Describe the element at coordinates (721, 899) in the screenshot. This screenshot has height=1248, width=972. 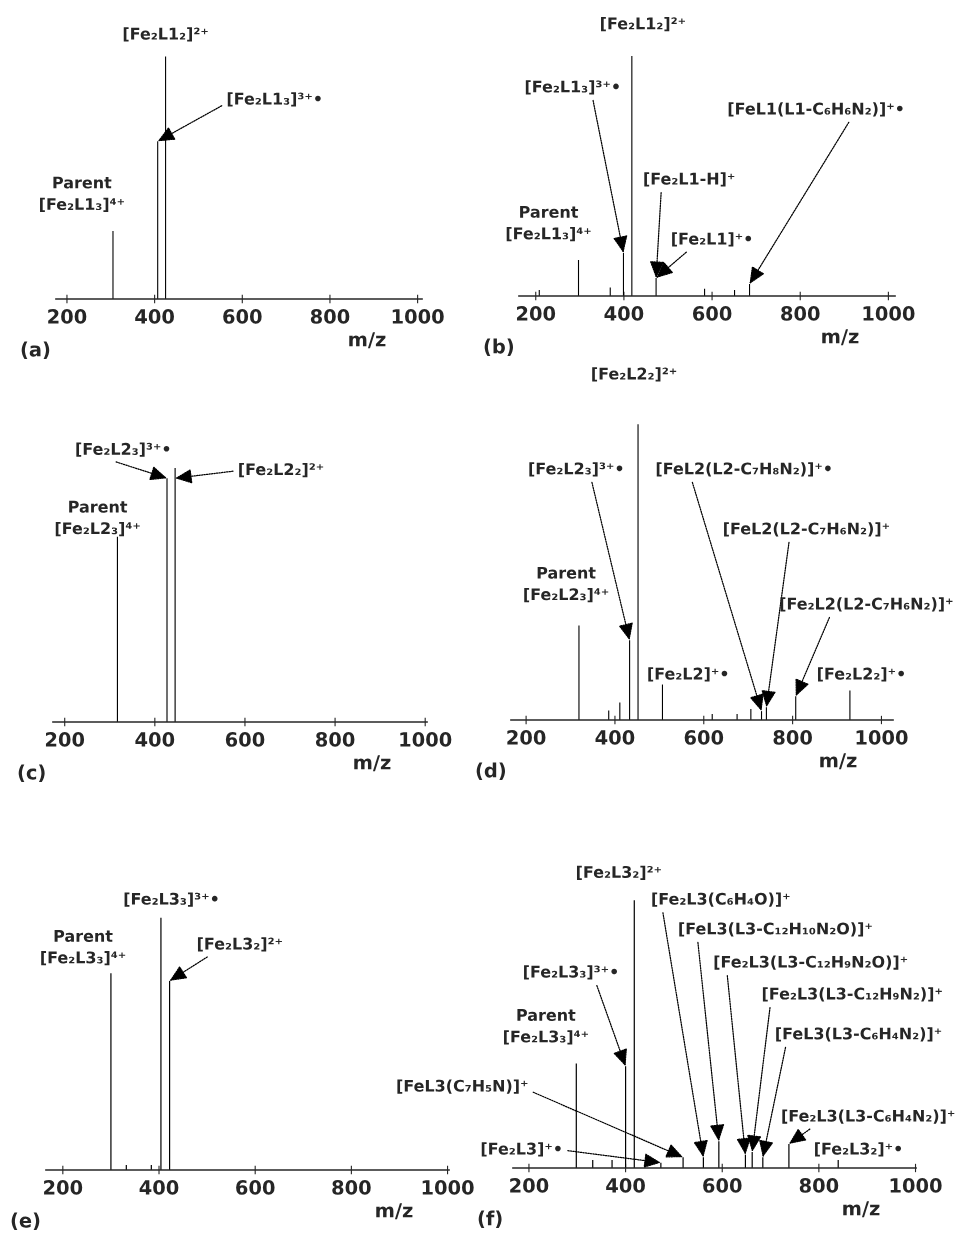
I see `annotation: [Fe₂L3(C₆H₄O)]⁺` at that location.